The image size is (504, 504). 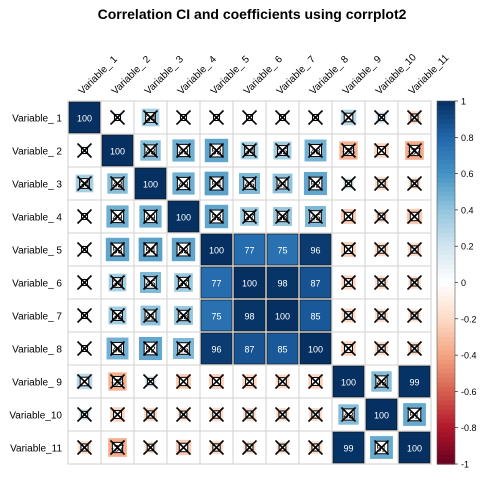 I want to click on data-label: -36, so click(x=348, y=152).